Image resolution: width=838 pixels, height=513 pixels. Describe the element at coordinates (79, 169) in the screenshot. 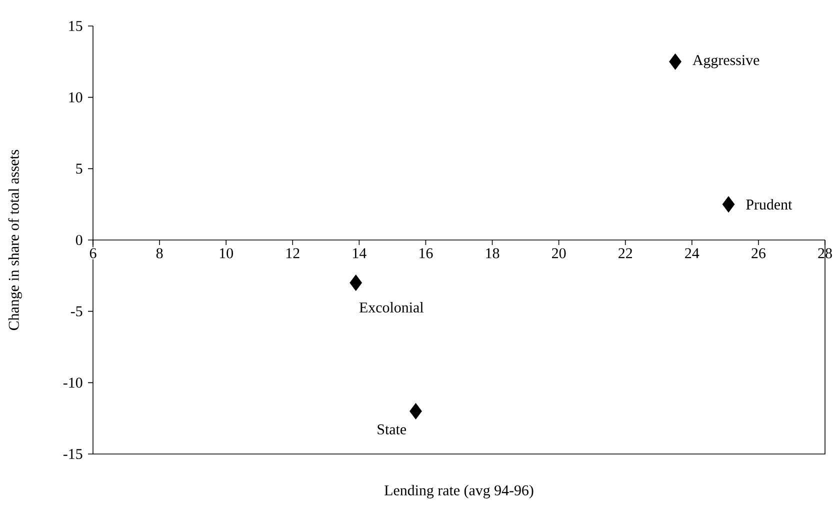

I see `y-tick-label: 5` at that location.